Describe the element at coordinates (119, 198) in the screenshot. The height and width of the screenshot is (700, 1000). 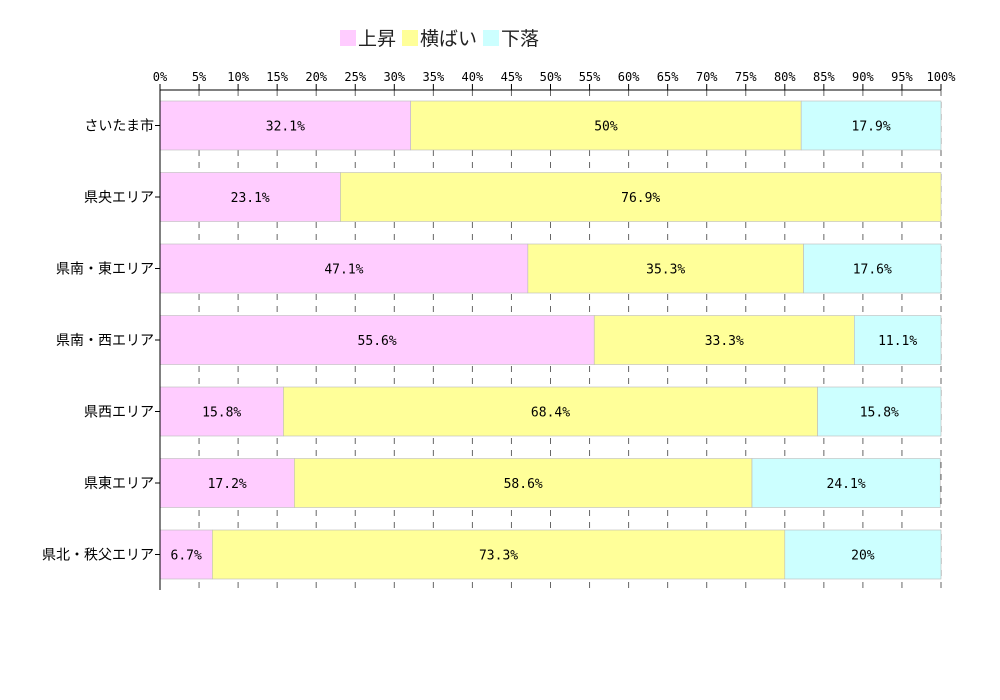
I see `y-tick-label: 県央エリア` at that location.